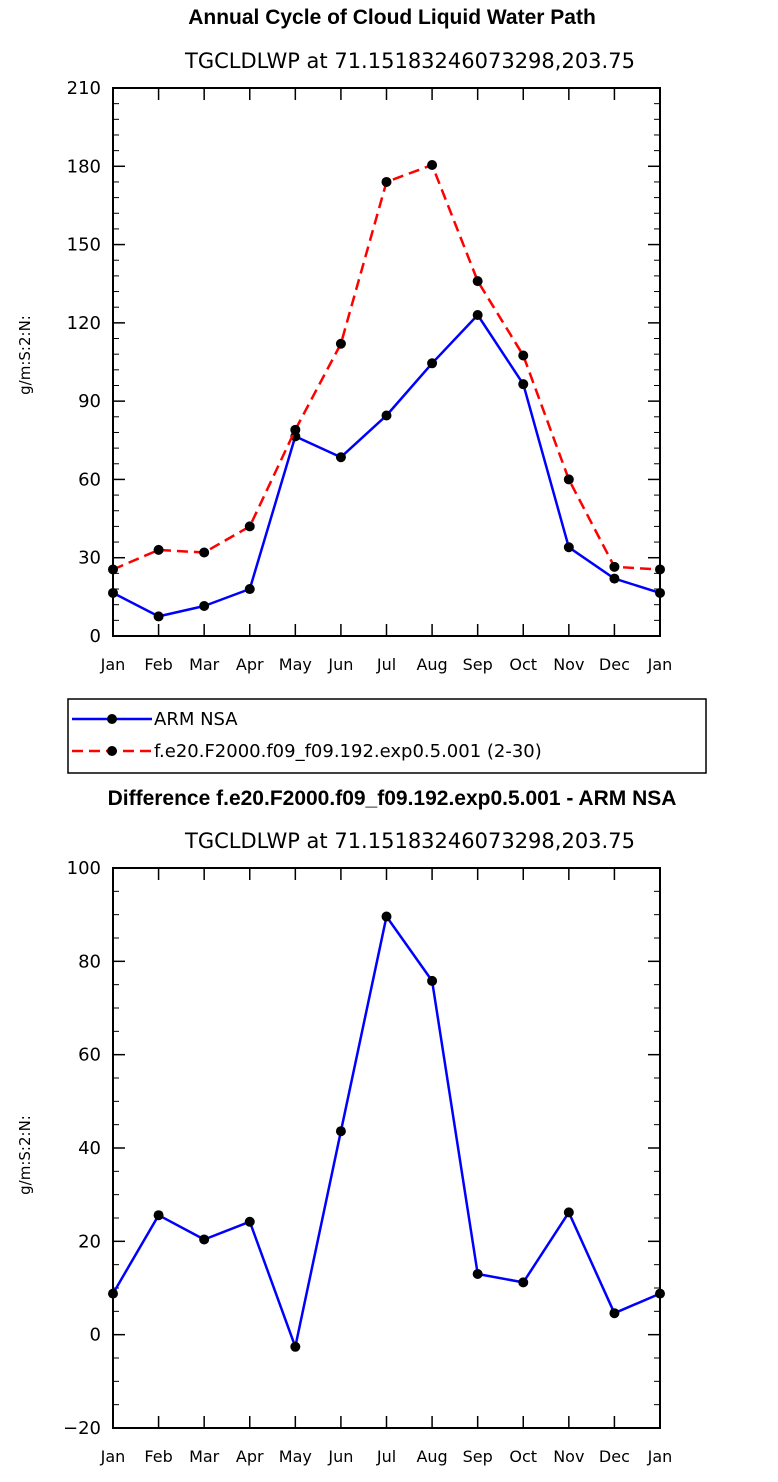  What do you see at coordinates (82, 1428) in the screenshot?
I see `y-tick-label: −20` at bounding box center [82, 1428].